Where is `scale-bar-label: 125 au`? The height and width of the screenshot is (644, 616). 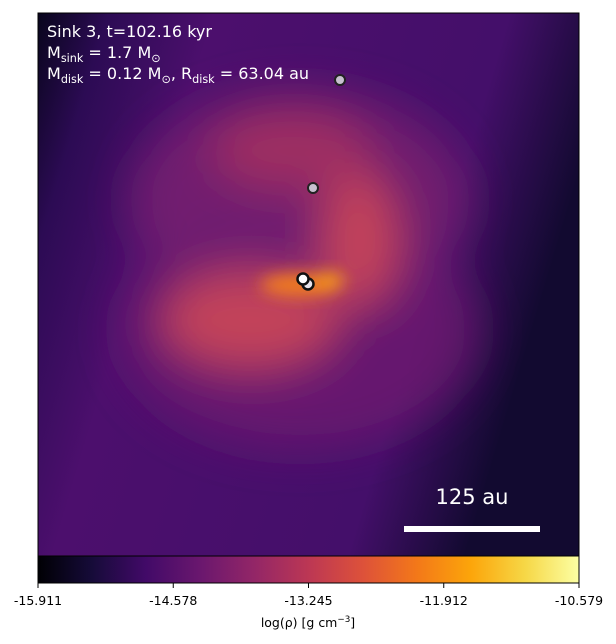
scale-bar-label: 125 au is located at coordinates (472, 497).